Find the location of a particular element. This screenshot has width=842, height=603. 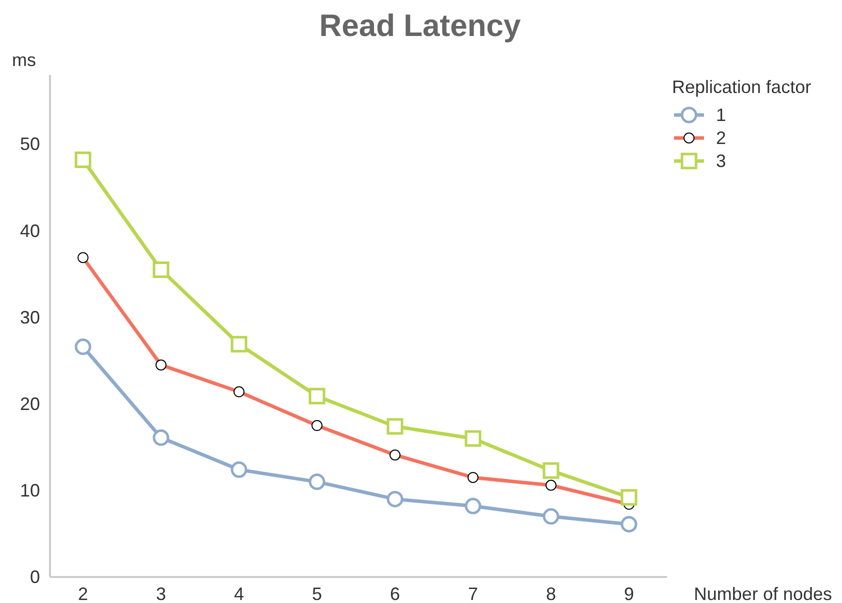

y-tick-label: 20 is located at coordinates (30, 404).